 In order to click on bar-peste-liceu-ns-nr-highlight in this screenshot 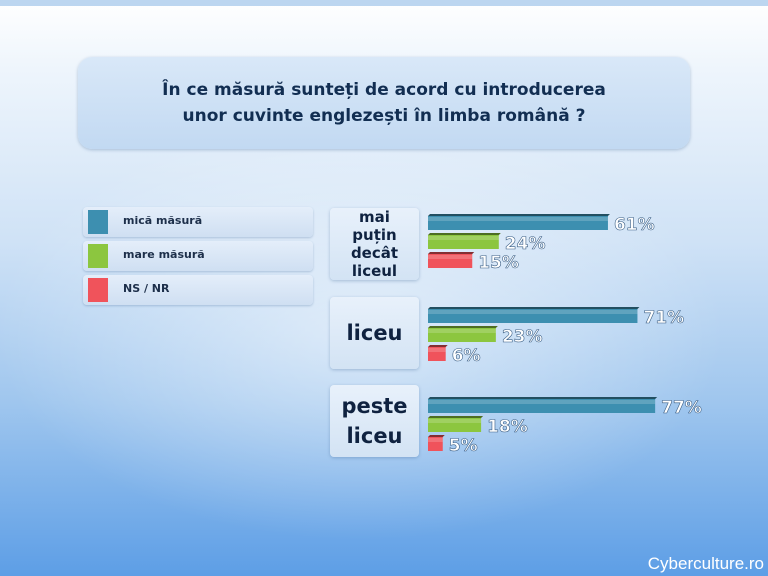, I will do `click(435, 440)`.